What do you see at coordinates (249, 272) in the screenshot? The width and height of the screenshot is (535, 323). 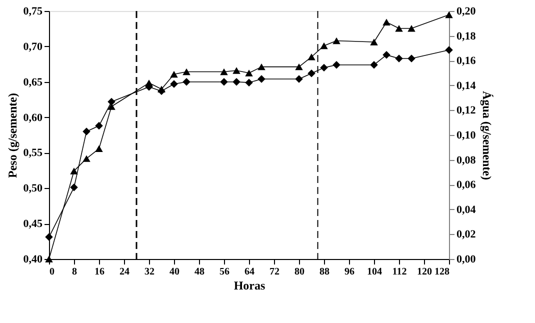 I see `x-tick-label: 64` at bounding box center [249, 272].